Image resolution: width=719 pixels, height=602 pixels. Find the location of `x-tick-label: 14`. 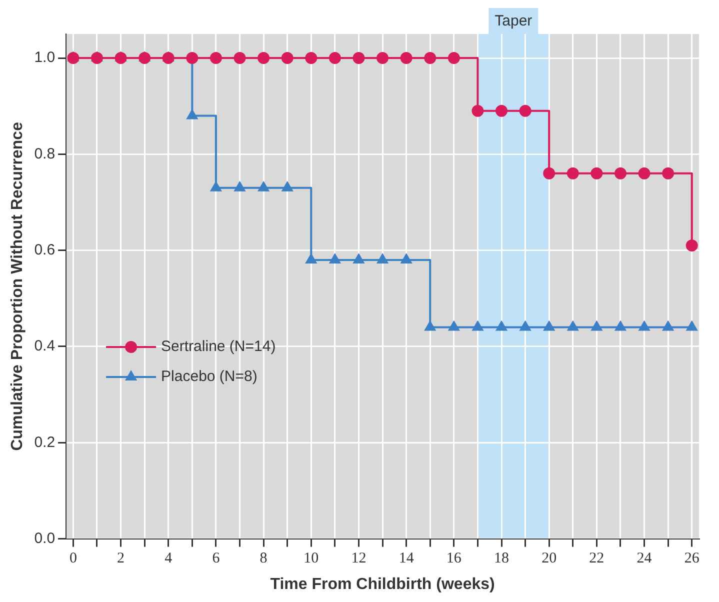

x-tick-label: 14 is located at coordinates (406, 558).